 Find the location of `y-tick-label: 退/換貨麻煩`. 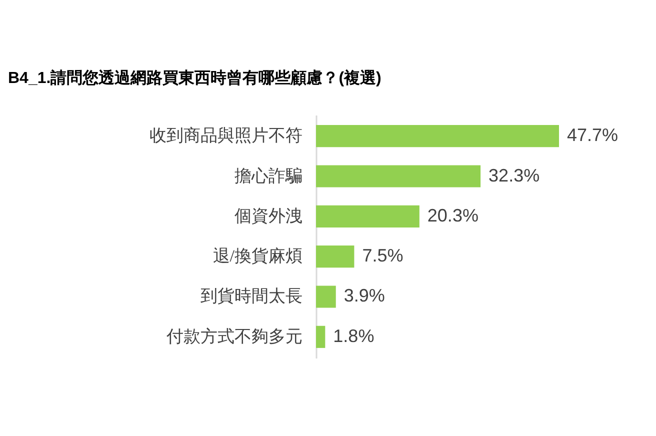

y-tick-label: 退/換貨麻煩 is located at coordinates (257, 256).